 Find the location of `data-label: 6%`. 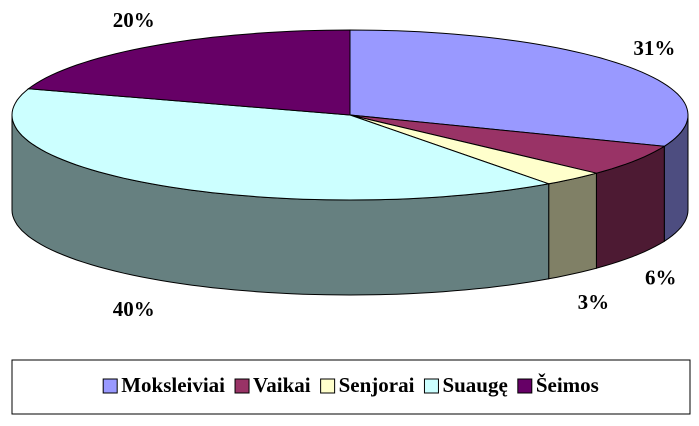

data-label: 6% is located at coordinates (661, 277).